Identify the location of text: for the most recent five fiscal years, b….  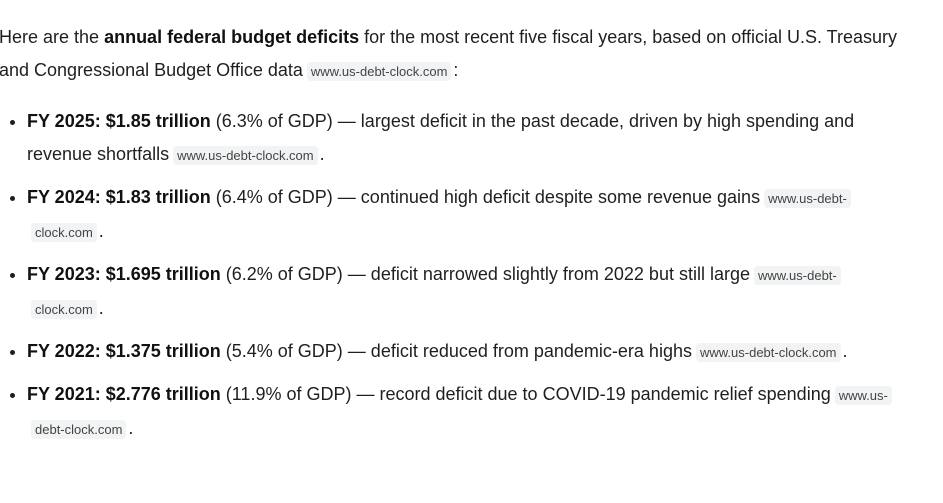
(449, 53).